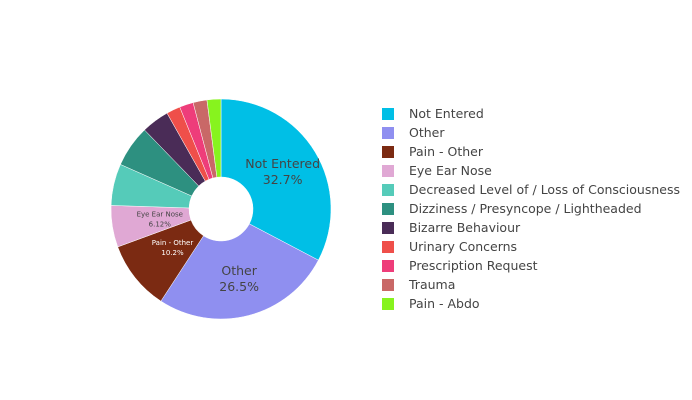 The image size is (692, 400). What do you see at coordinates (239, 286) in the screenshot?
I see `slice-value-other: 26.5%` at bounding box center [239, 286].